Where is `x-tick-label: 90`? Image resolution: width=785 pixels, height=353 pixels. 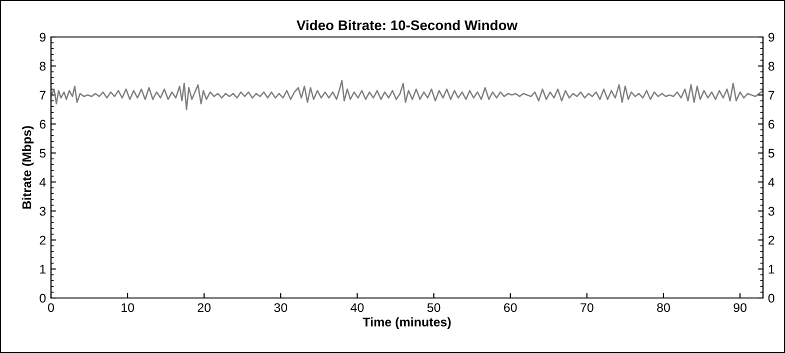
x-tick-label: 90 is located at coordinates (740, 307).